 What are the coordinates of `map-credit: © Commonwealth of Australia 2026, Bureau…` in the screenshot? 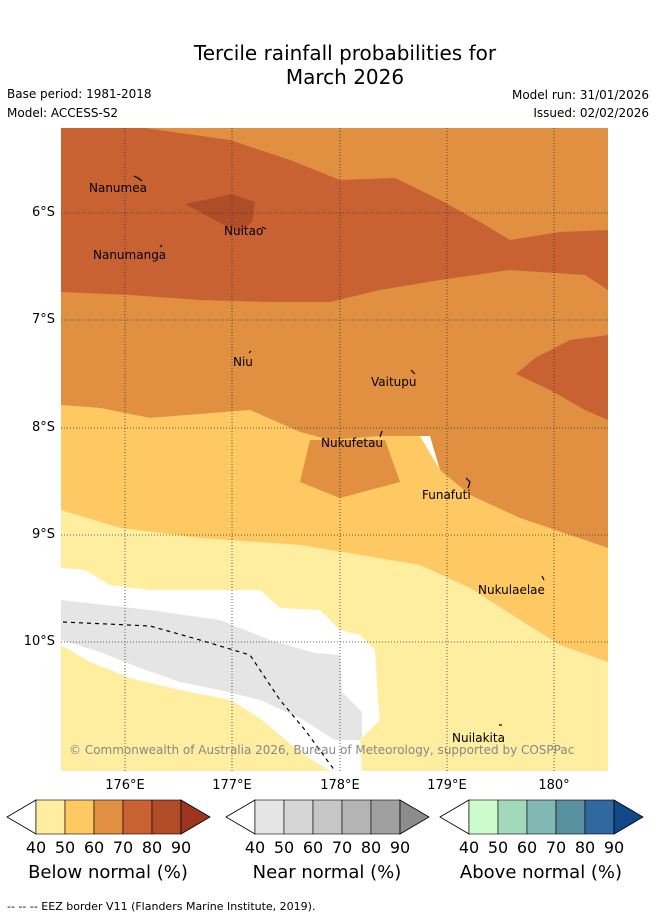 It's located at (322, 750).